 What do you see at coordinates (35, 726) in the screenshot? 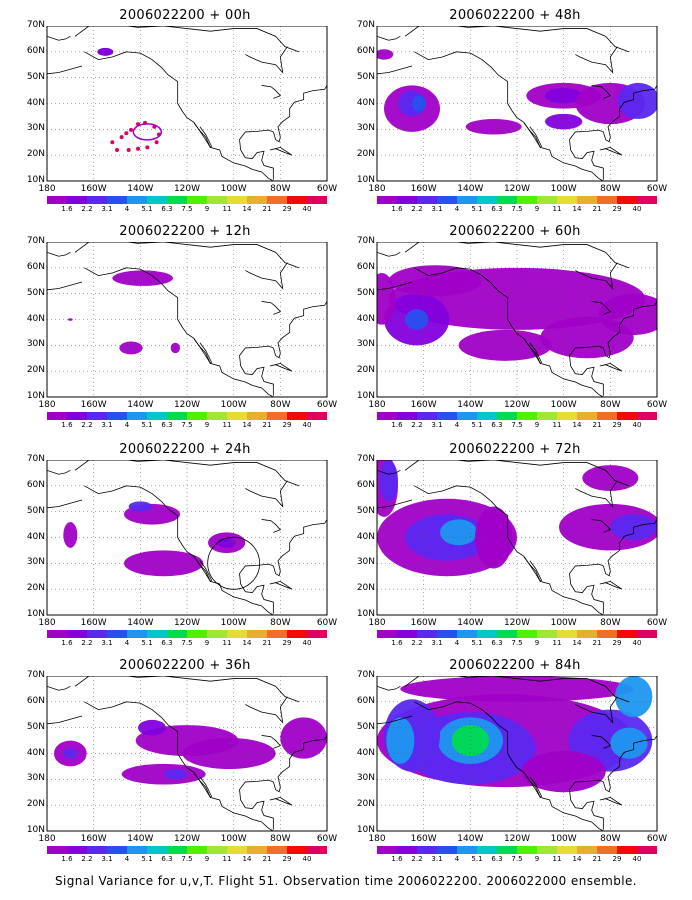
I see `lat-tick-label: 50N` at bounding box center [35, 726].